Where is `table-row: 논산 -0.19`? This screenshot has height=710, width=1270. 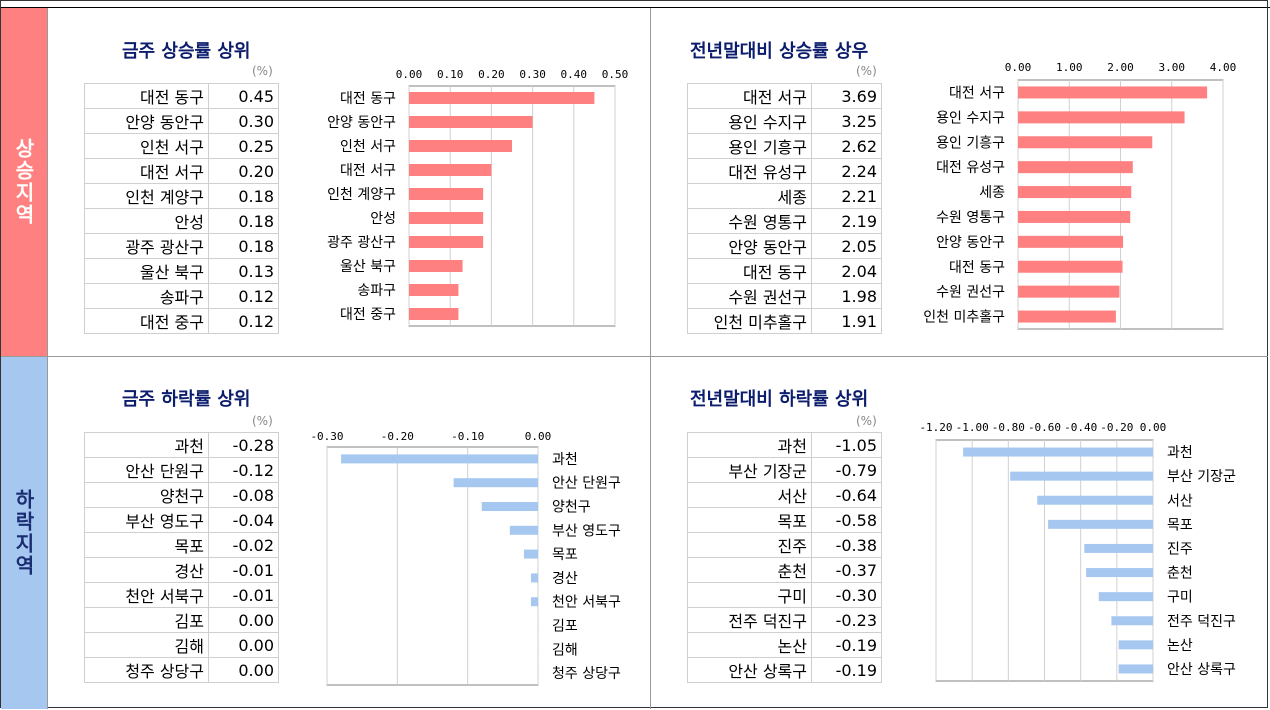 table-row: 논산 -0.19 is located at coordinates (784, 645).